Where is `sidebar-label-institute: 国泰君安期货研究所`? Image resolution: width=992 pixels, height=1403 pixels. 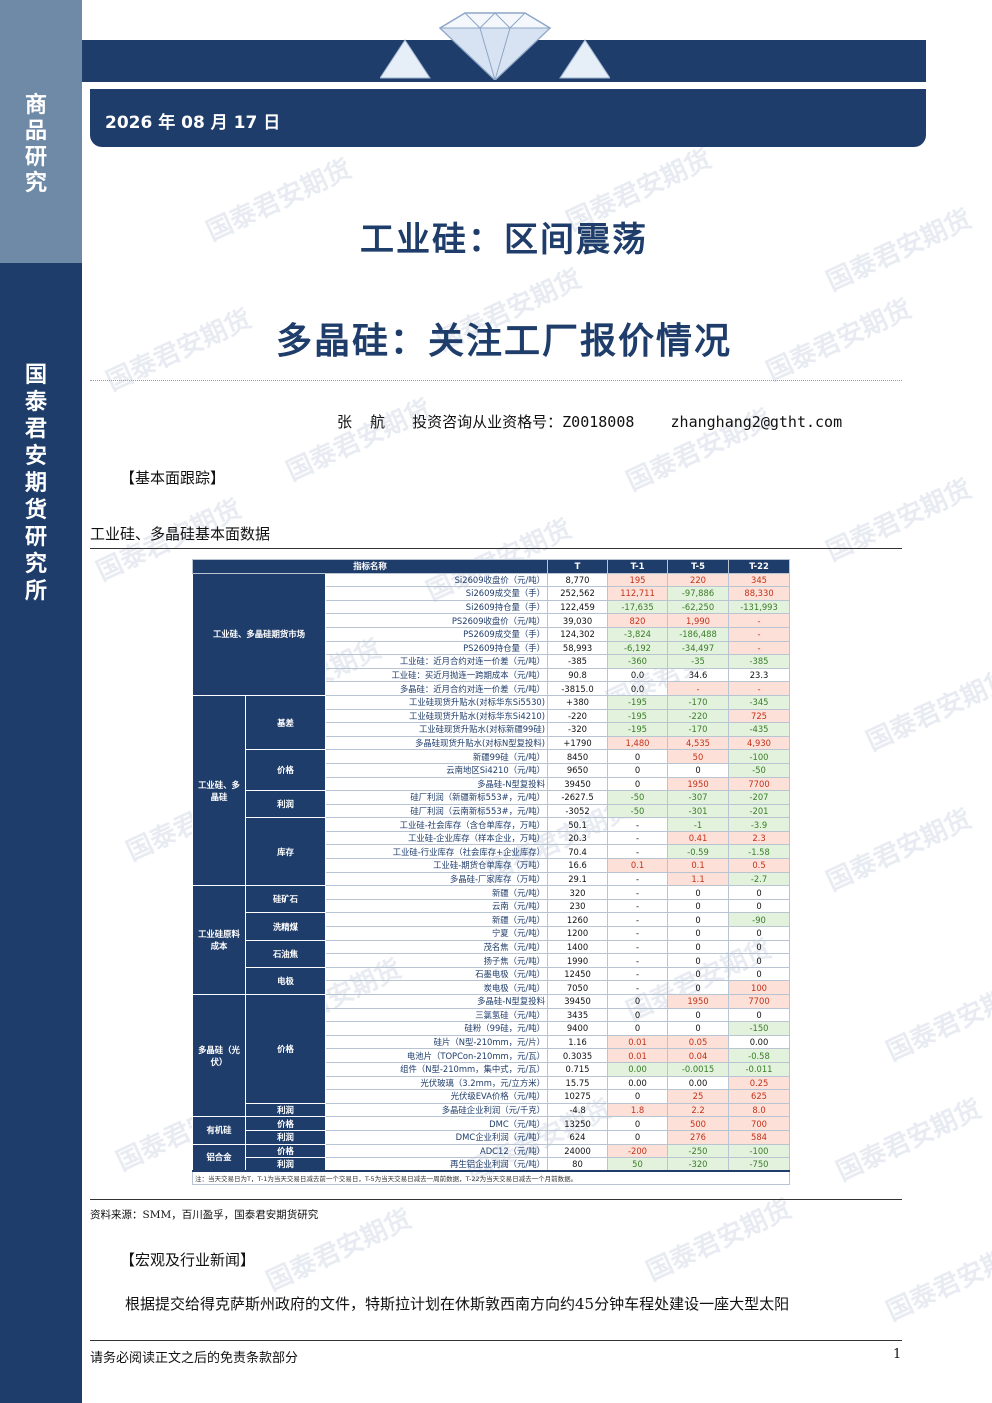 sidebar-label-institute: 国泰君安期货研究所 is located at coordinates (35, 483).